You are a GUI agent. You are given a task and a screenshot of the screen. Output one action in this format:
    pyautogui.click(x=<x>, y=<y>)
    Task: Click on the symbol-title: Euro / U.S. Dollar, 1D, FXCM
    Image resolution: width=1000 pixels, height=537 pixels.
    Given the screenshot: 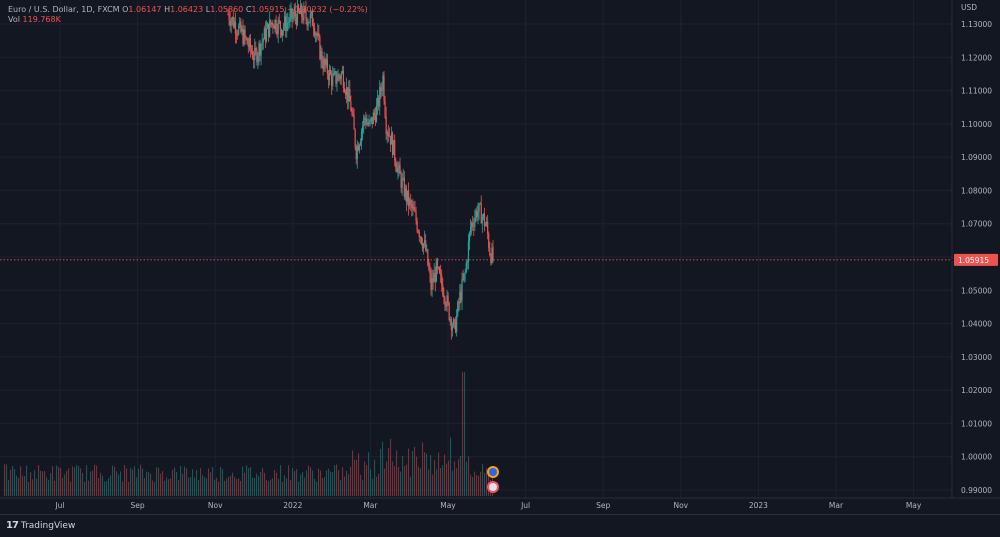 What is the action you would take?
    pyautogui.click(x=64, y=9)
    